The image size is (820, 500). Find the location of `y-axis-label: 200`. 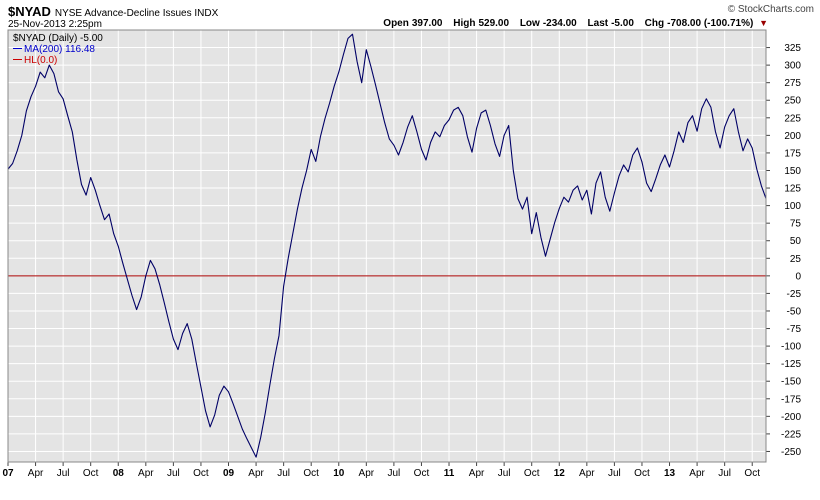

y-axis-label: 200 is located at coordinates (792, 136).